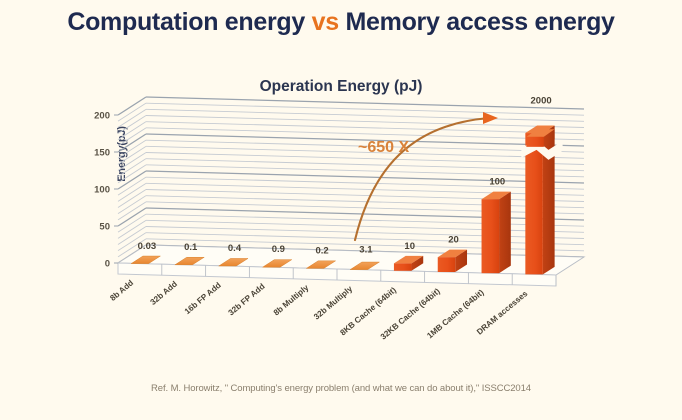  I want to click on bar-value-label: 0.1, so click(191, 247).